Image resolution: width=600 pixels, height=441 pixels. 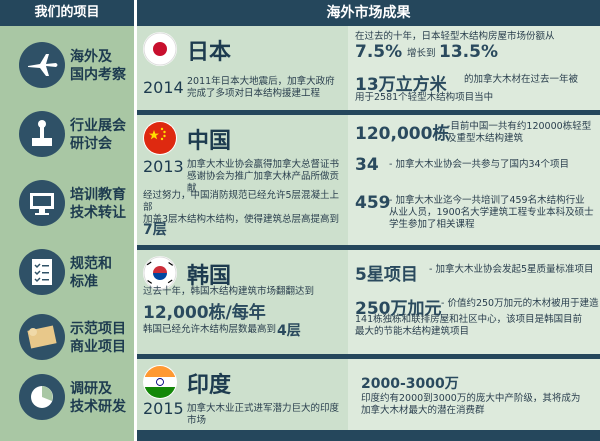 I want to click on china-description-award: 加拿大木业协会赢得加拿大总督证书 感谢协会为推广加拿大林产品所做贡献, so click(x=263, y=176).